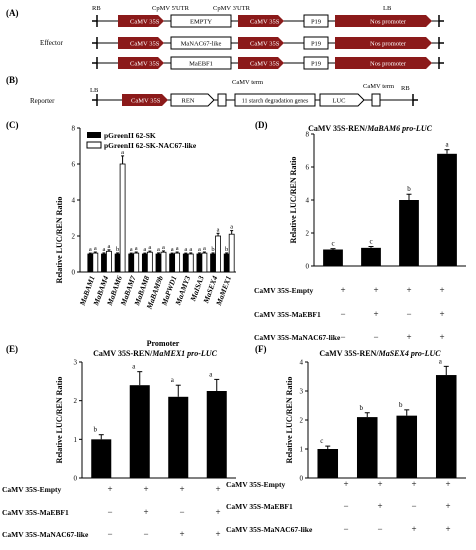  What do you see at coordinates (447, 145) in the screenshot?
I see `chart-d-sig-letter: a` at bounding box center [447, 145].